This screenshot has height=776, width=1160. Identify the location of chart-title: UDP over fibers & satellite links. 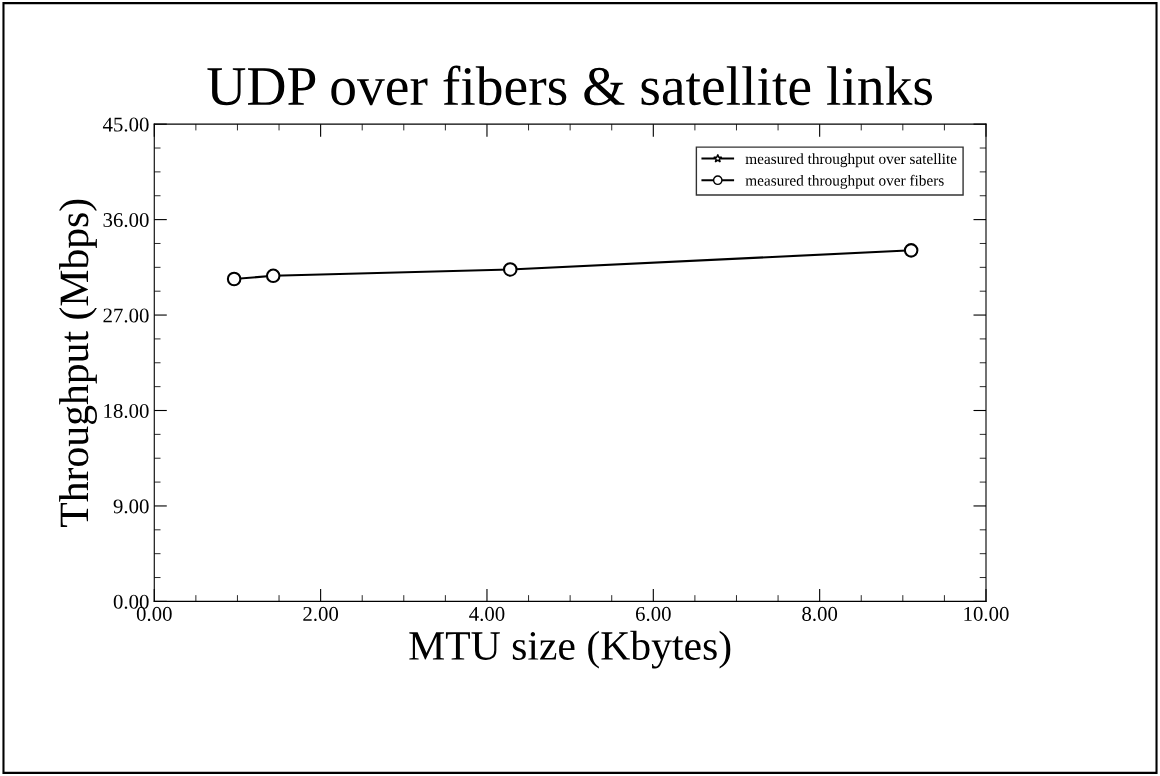
(569, 85).